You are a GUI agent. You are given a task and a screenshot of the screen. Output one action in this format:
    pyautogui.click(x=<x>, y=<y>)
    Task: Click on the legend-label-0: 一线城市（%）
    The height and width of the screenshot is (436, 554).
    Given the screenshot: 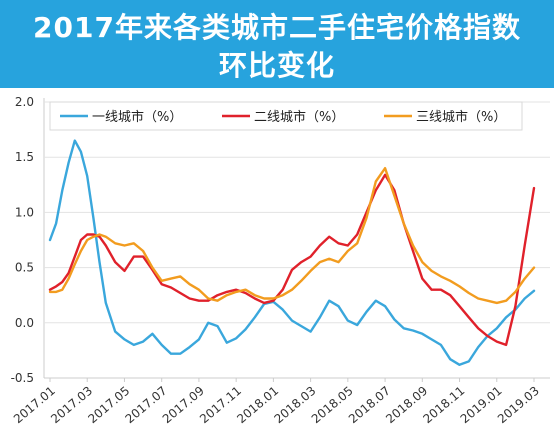 What is the action you would take?
    pyautogui.click(x=137, y=117)
    